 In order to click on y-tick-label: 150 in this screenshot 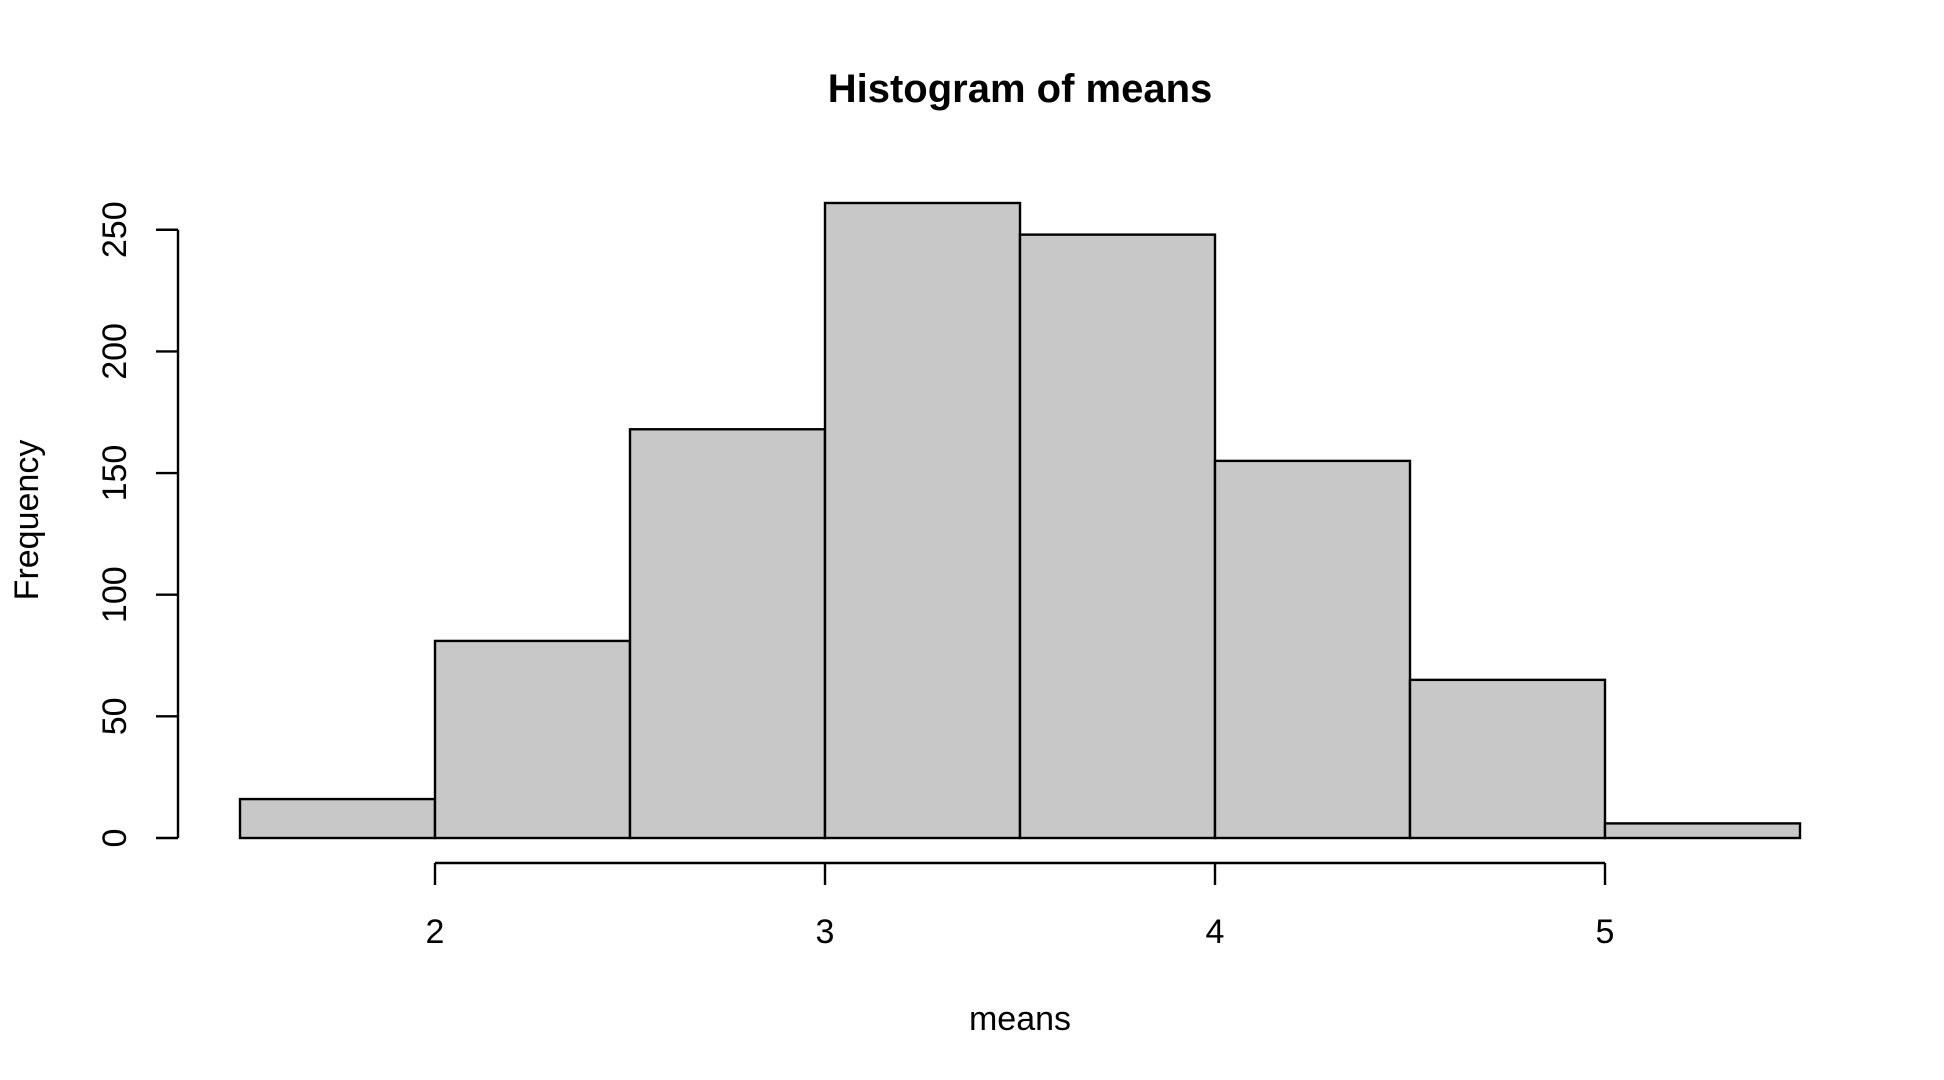, I will do `click(115, 473)`.